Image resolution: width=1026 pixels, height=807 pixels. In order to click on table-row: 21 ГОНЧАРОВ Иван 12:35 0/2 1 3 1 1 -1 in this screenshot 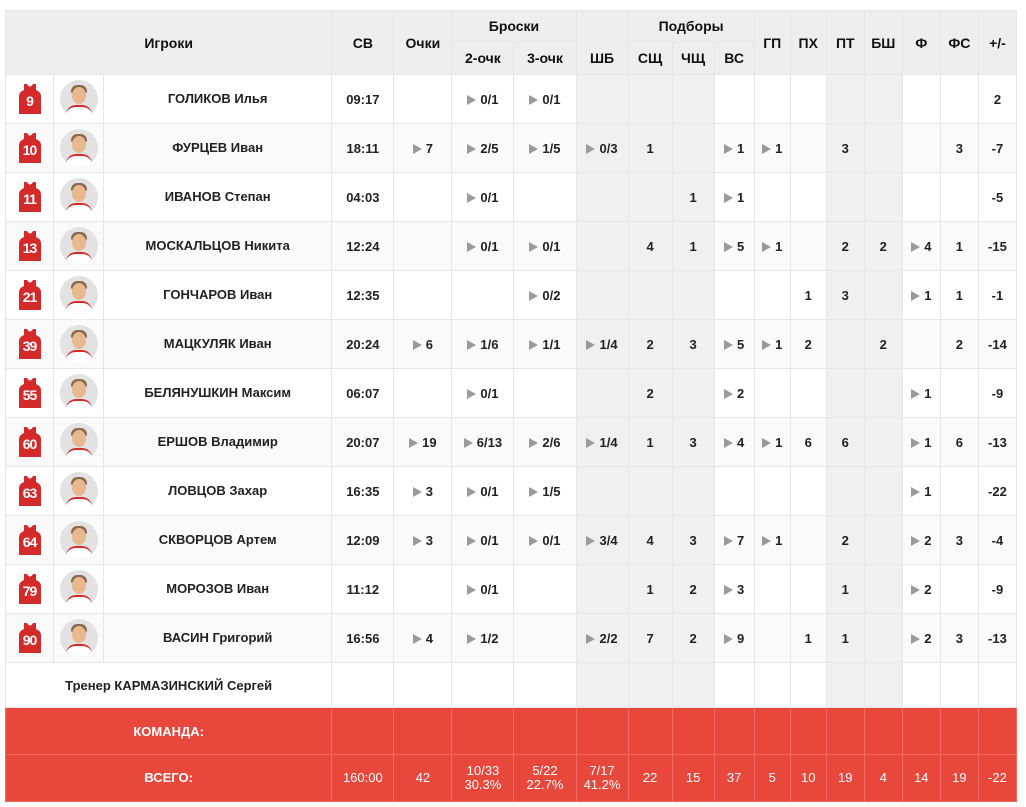, I will do `click(511, 295)`.